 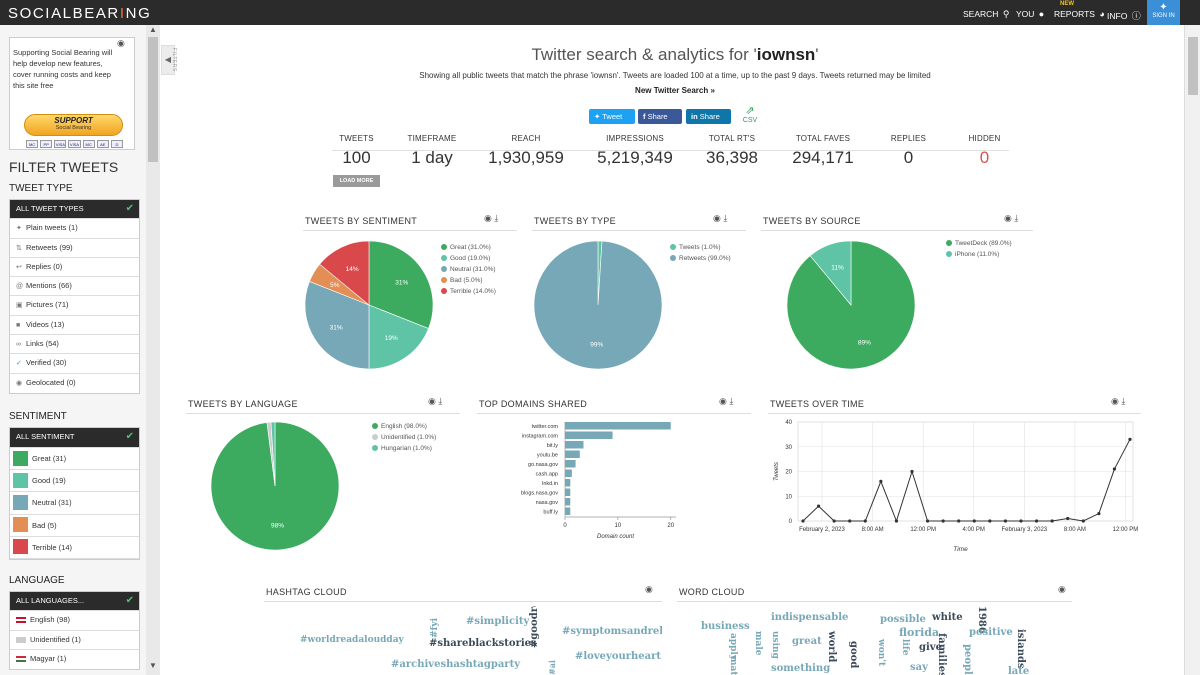 What do you see at coordinates (1192, 350) in the screenshot?
I see `page-scrollbar` at bounding box center [1192, 350].